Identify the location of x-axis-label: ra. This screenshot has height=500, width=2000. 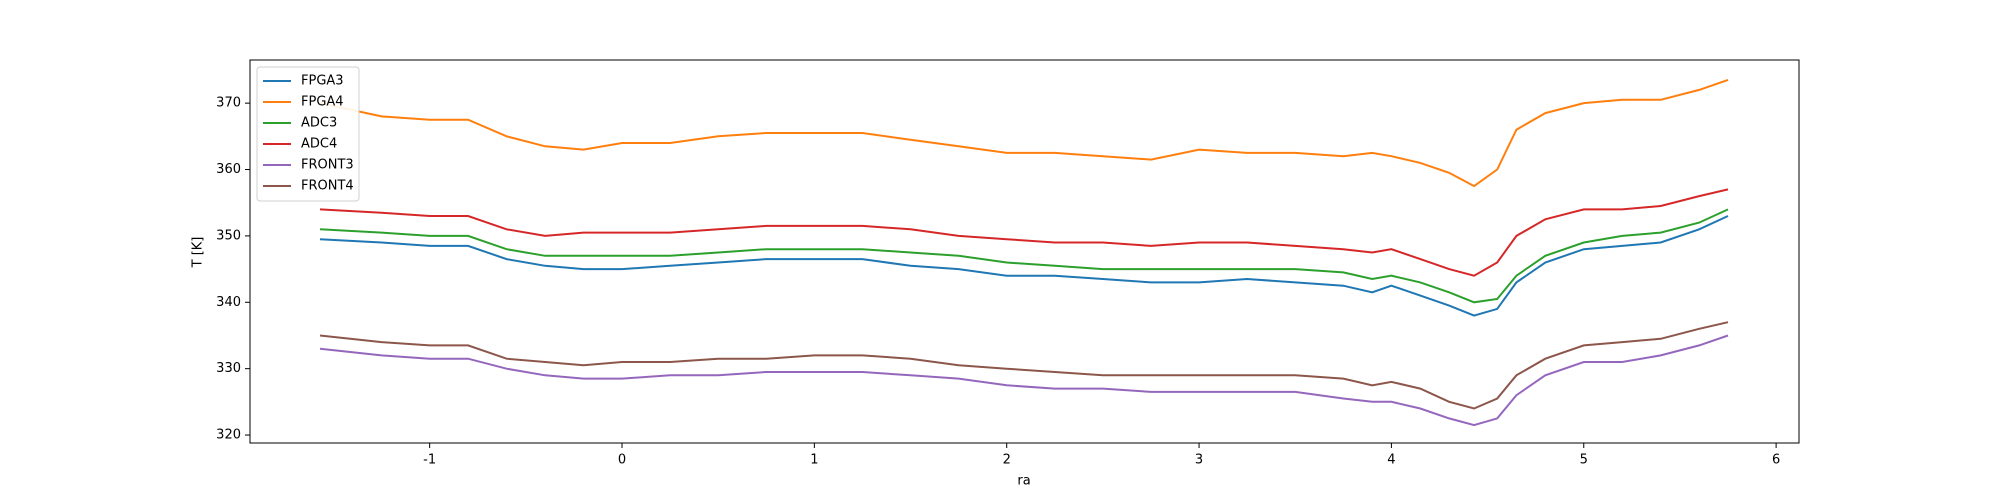
(1023, 481).